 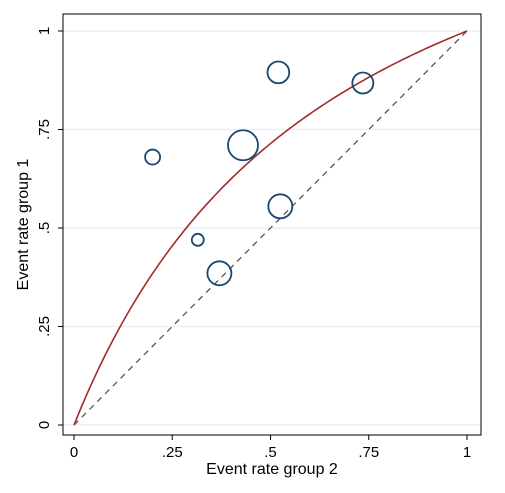 I want to click on y-tick-label-2: .5, so click(x=44, y=228).